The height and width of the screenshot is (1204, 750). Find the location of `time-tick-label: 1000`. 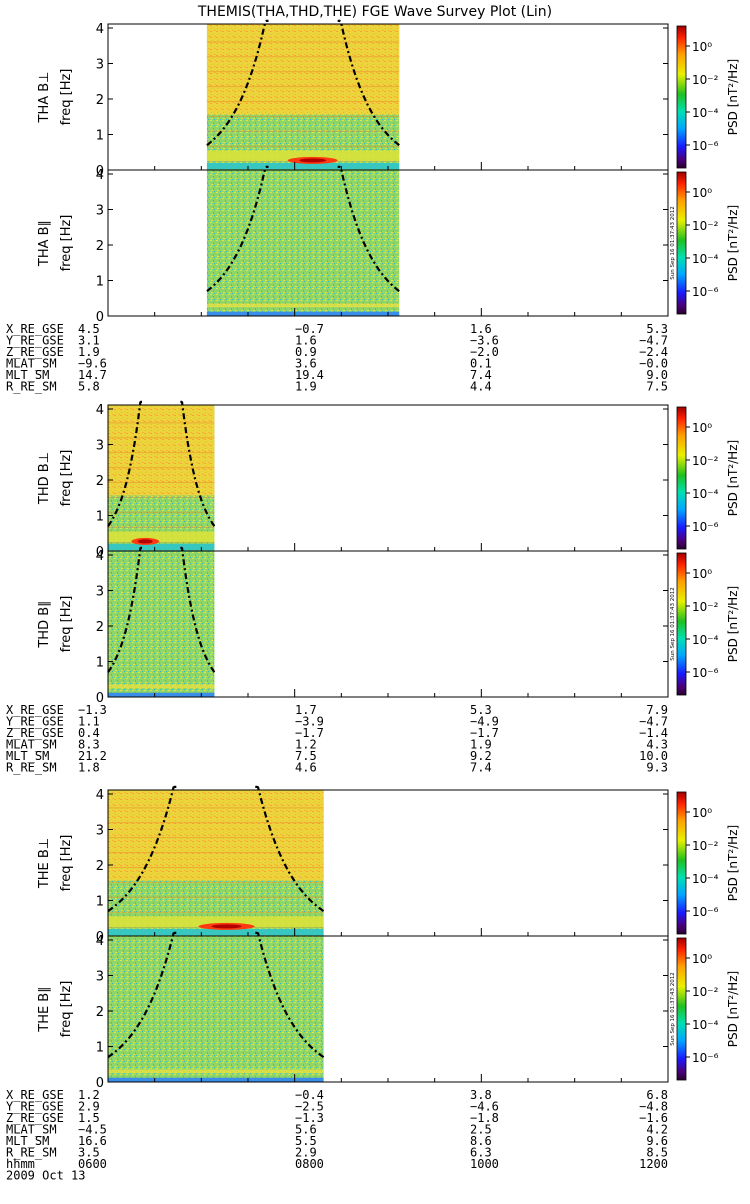

time-tick-label: 1000 is located at coordinates (484, 1164).